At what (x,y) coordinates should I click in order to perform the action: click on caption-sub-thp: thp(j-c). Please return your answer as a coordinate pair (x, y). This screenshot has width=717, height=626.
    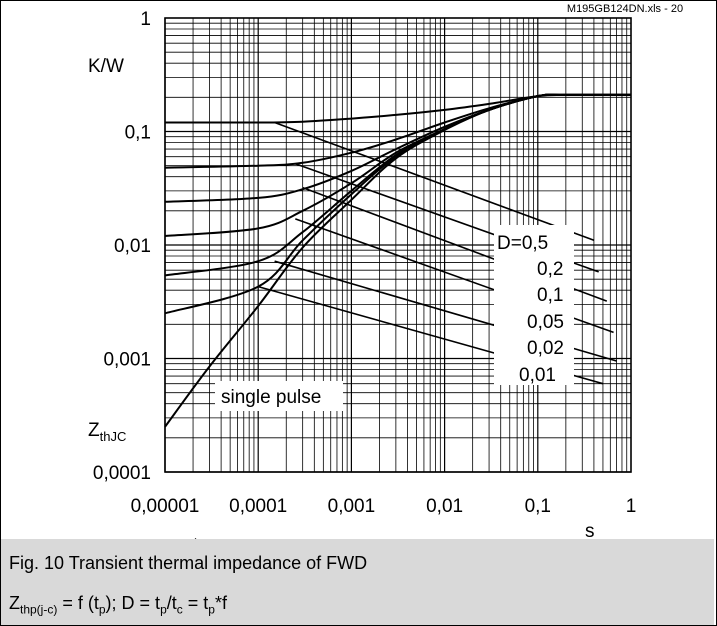
    Looking at the image, I should click on (39, 609).